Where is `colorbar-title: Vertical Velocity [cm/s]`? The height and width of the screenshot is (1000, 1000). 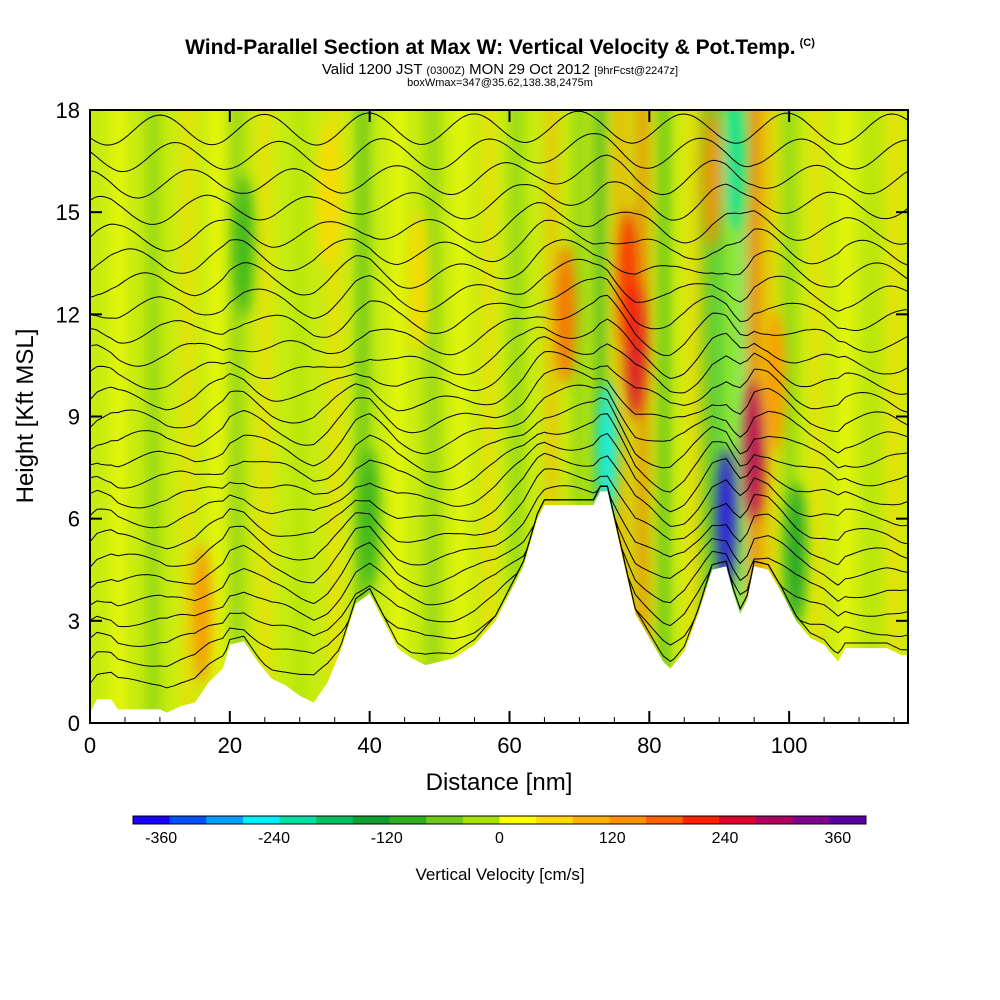
colorbar-title: Vertical Velocity [cm/s] is located at coordinates (499, 874).